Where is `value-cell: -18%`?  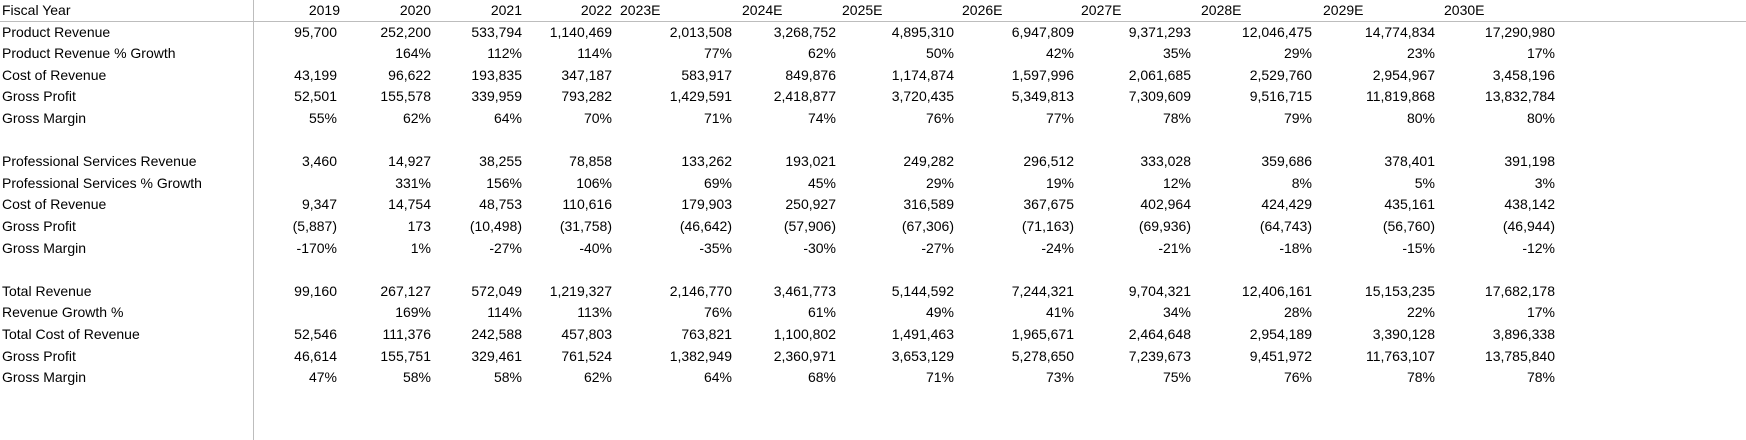 value-cell: -18% is located at coordinates (1295, 247).